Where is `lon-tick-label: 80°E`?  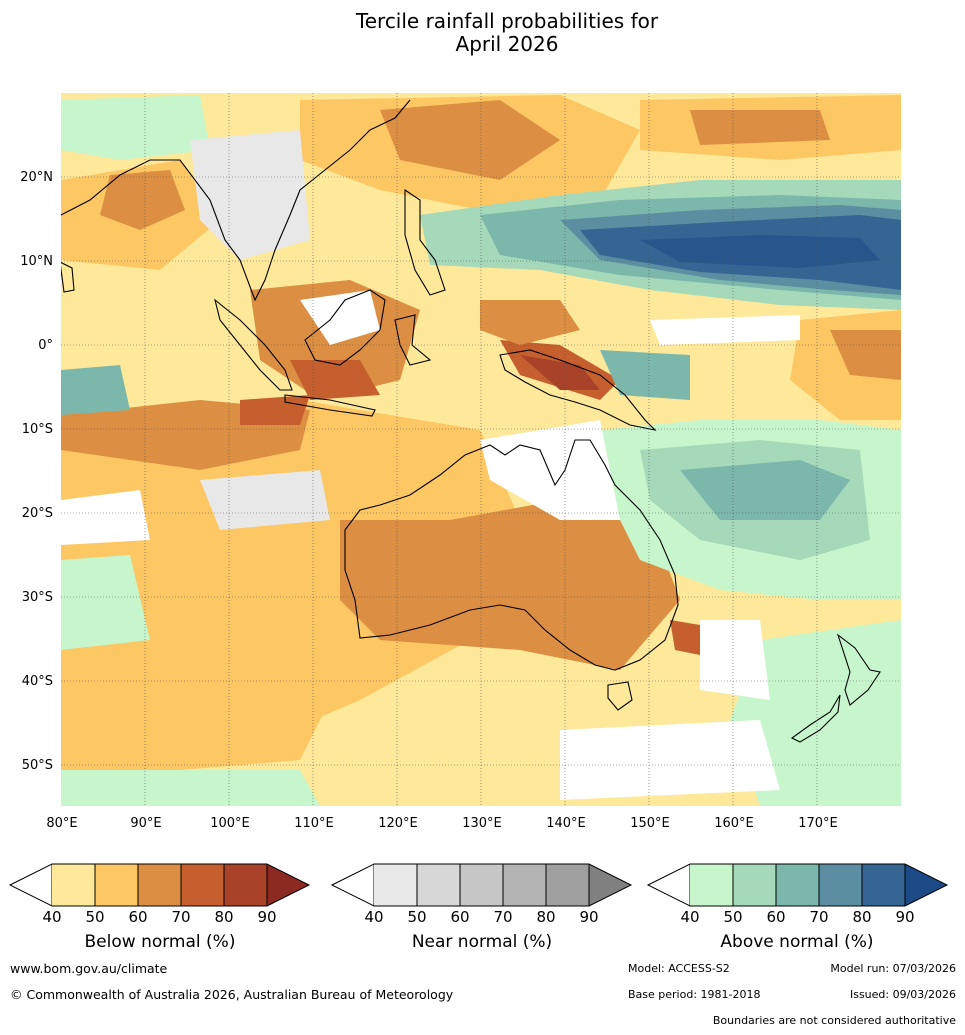 lon-tick-label: 80°E is located at coordinates (61, 823).